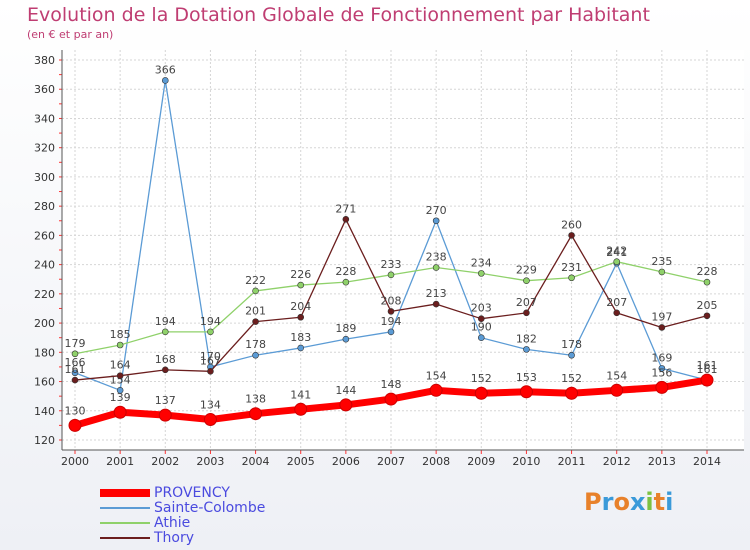  I want to click on data-label: 197, so click(661, 316).